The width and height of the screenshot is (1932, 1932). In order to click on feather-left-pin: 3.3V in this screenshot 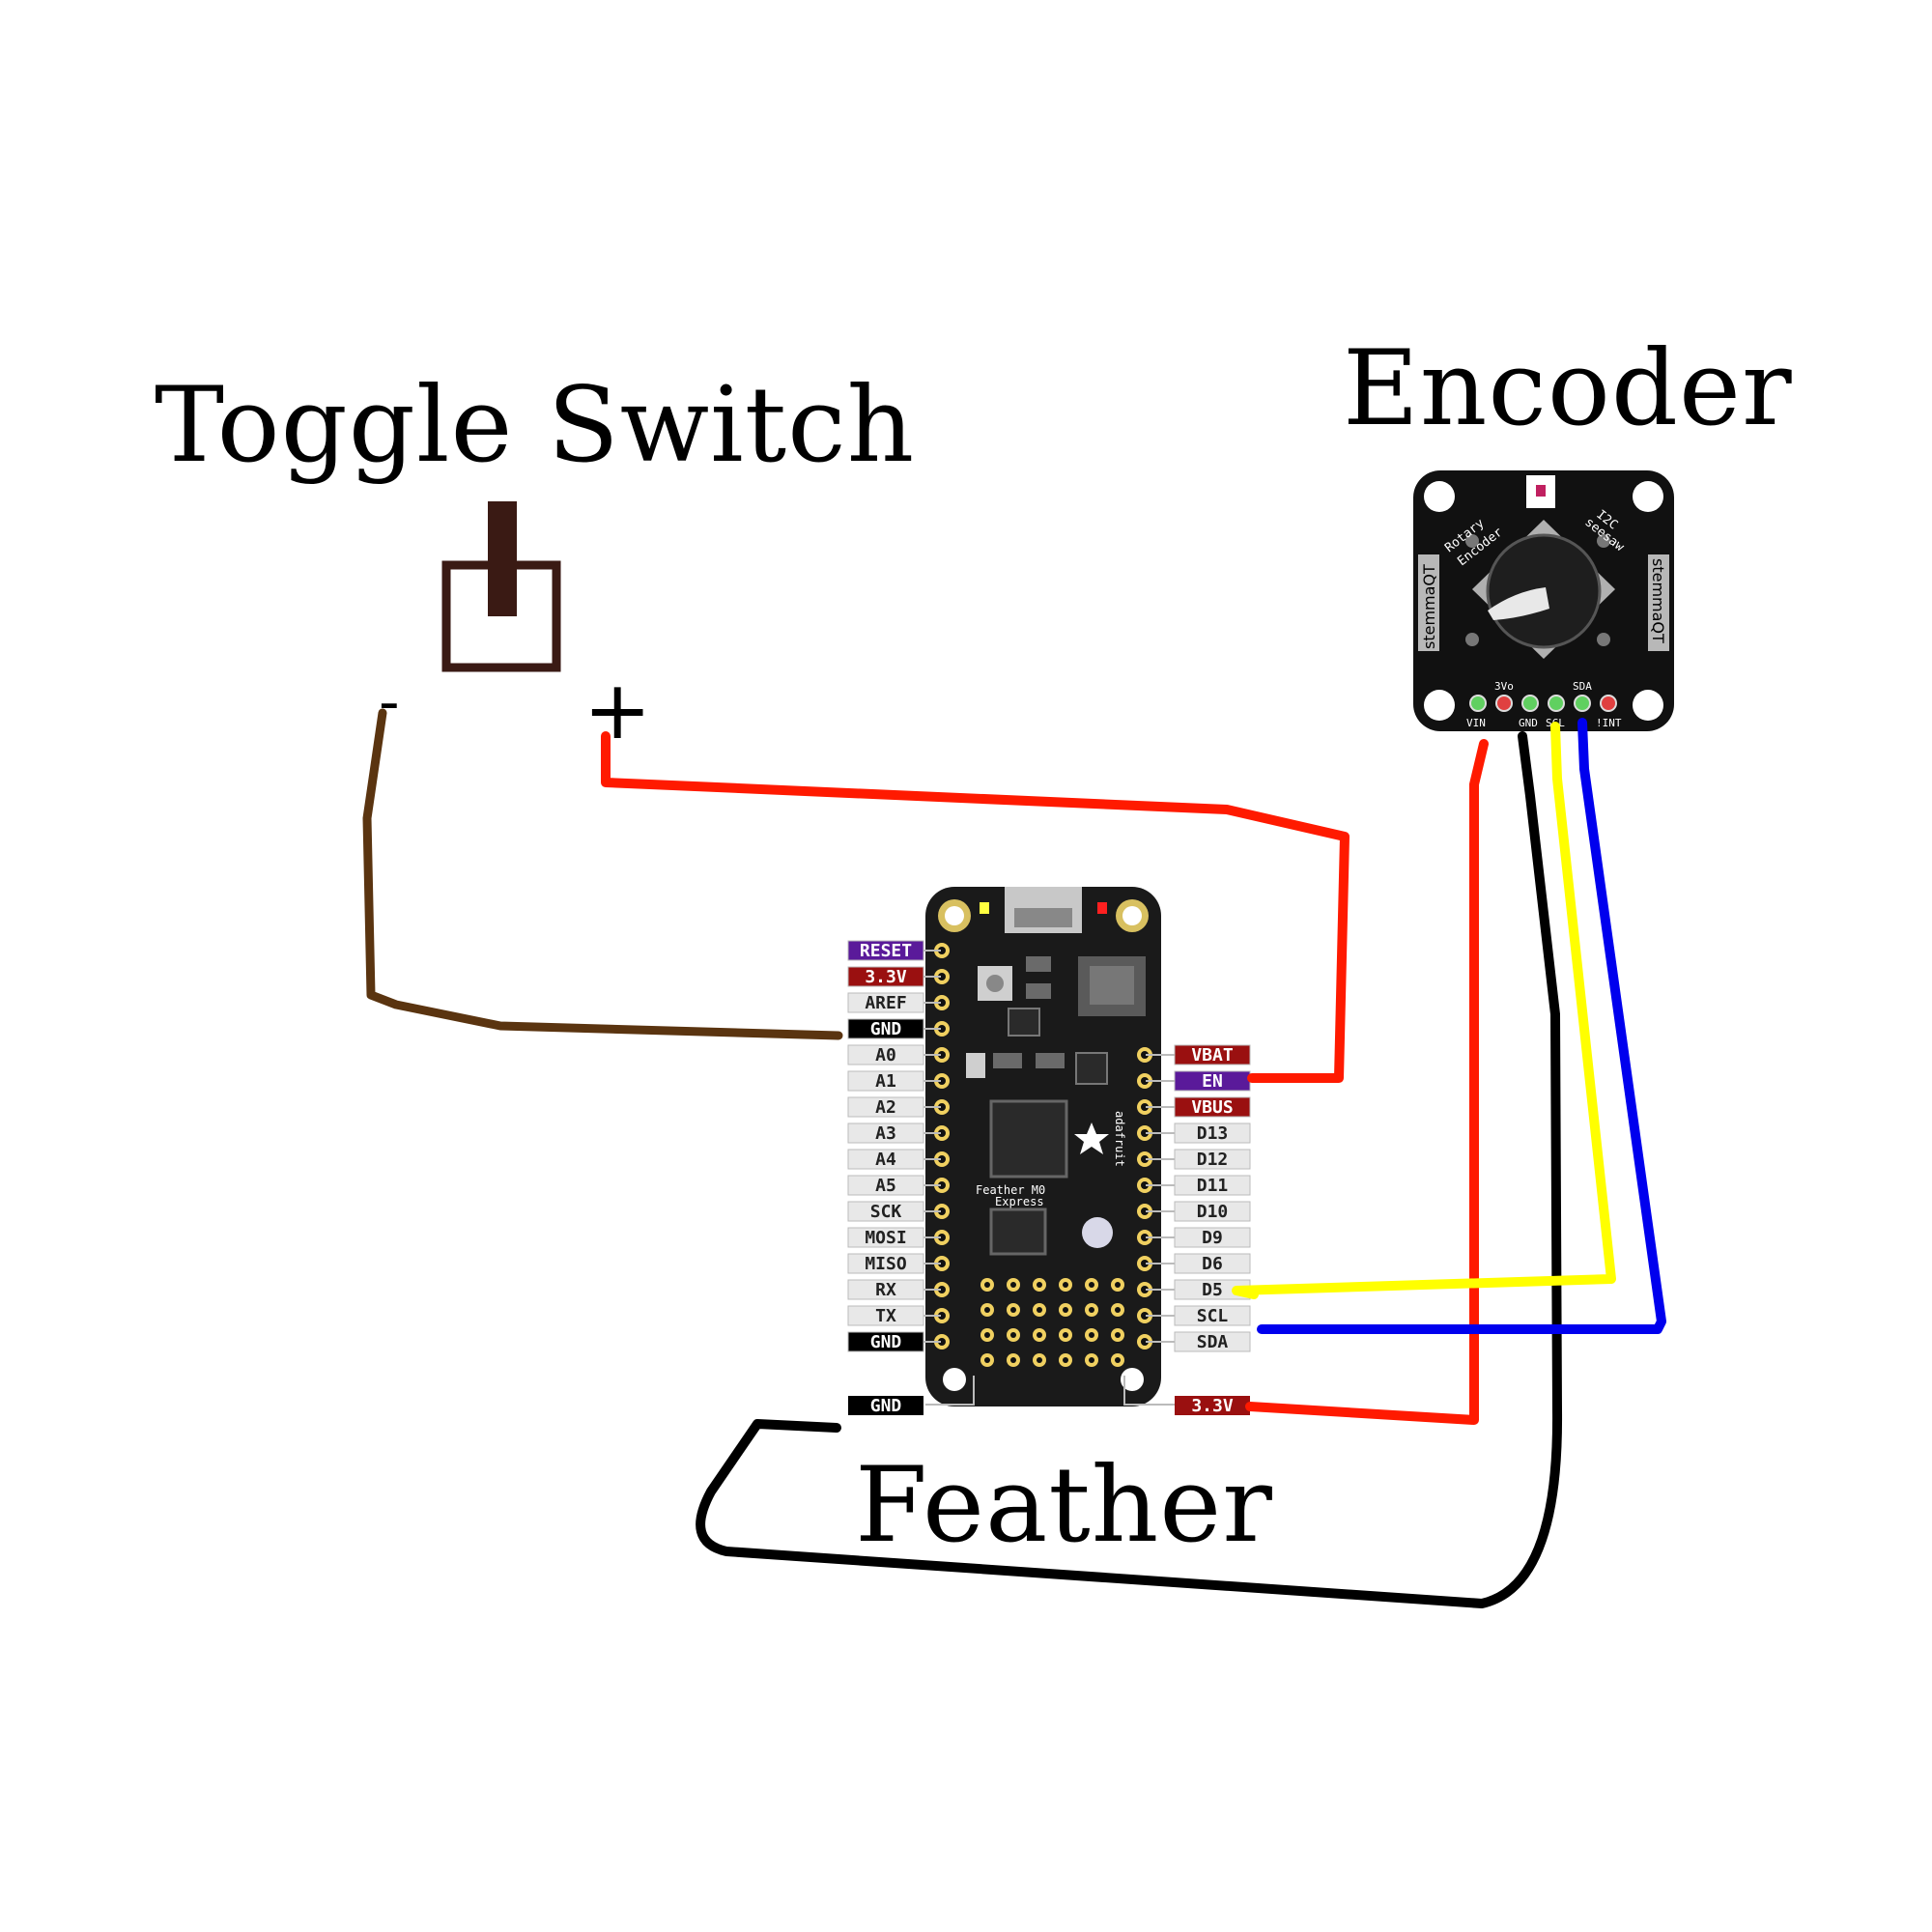, I will do `click(894, 976)`.